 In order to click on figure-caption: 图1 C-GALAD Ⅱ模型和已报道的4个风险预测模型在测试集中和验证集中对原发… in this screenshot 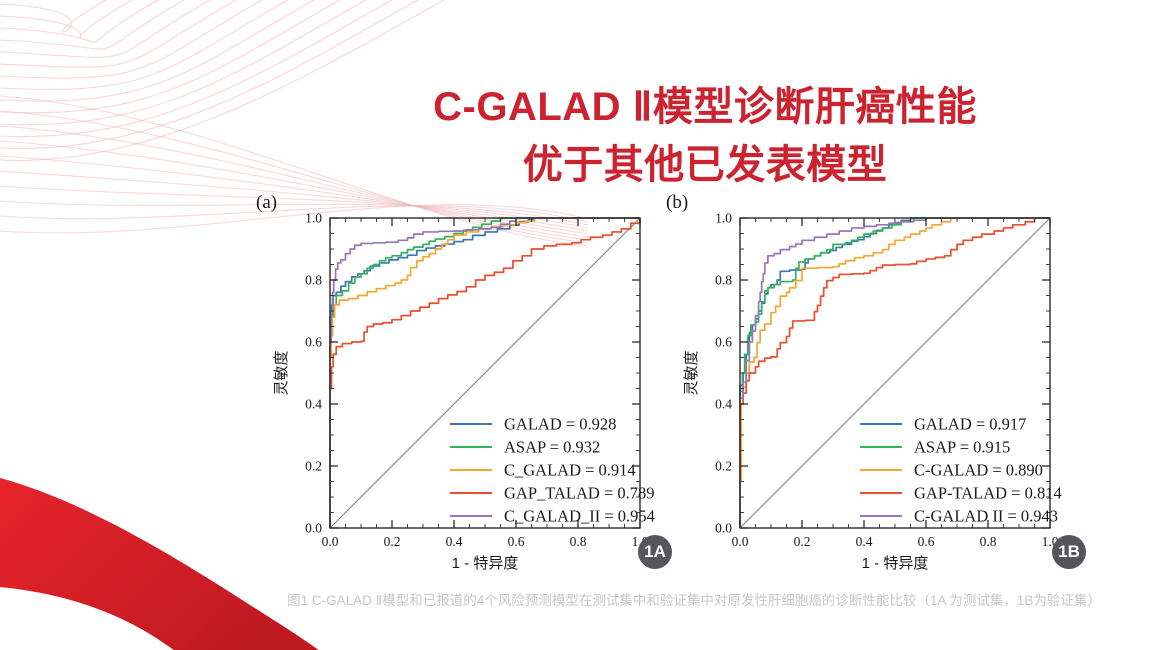, I will do `click(694, 600)`.